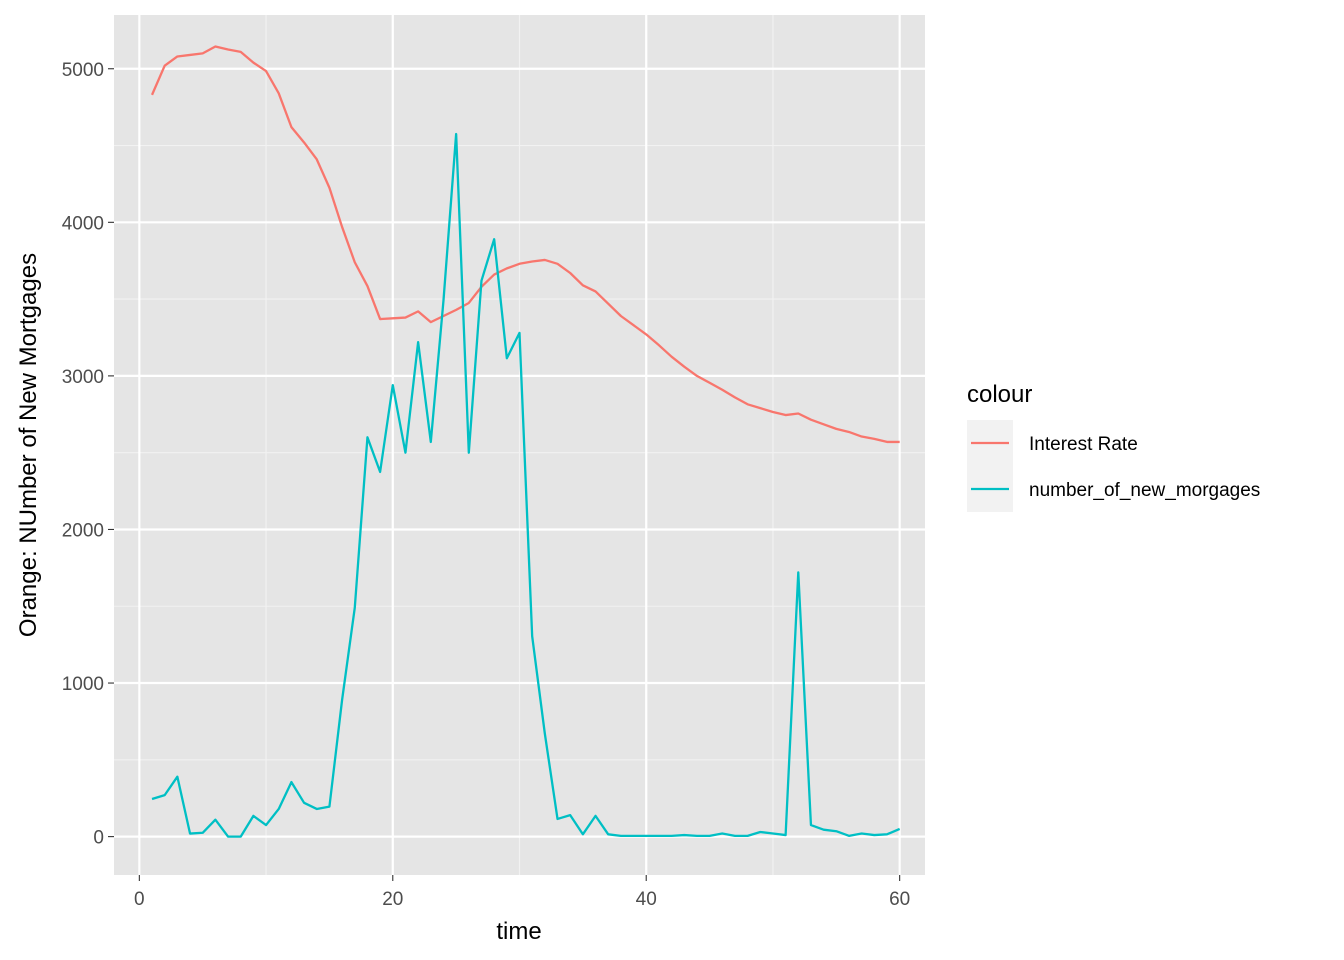 Image resolution: width=1344 pixels, height=960 pixels. I want to click on y-tick-label: 0, so click(98, 838).